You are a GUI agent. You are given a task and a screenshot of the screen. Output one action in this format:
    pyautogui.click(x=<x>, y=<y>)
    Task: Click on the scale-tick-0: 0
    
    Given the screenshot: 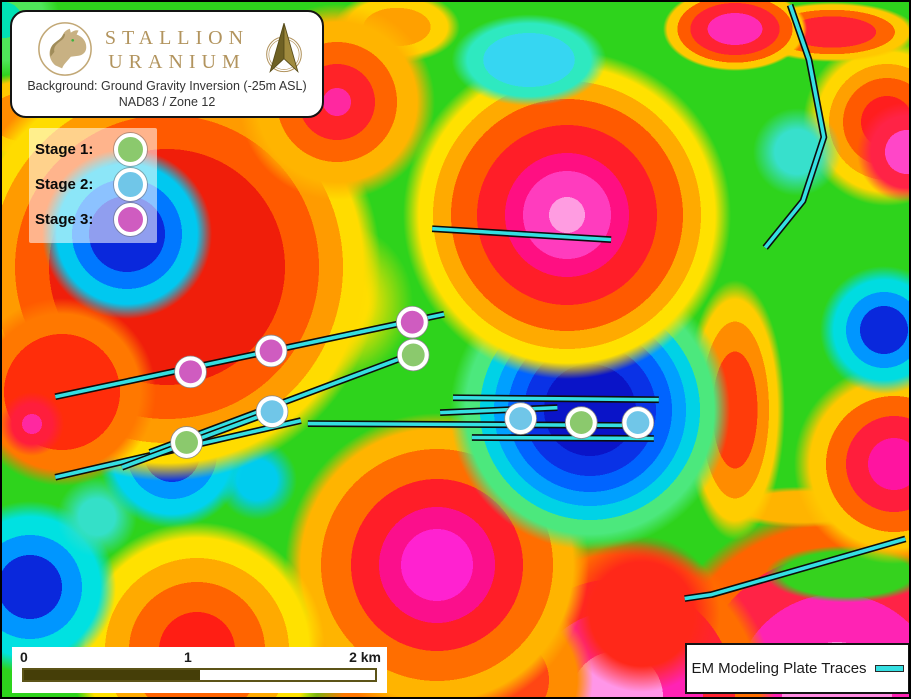 What is the action you would take?
    pyautogui.click(x=24, y=657)
    